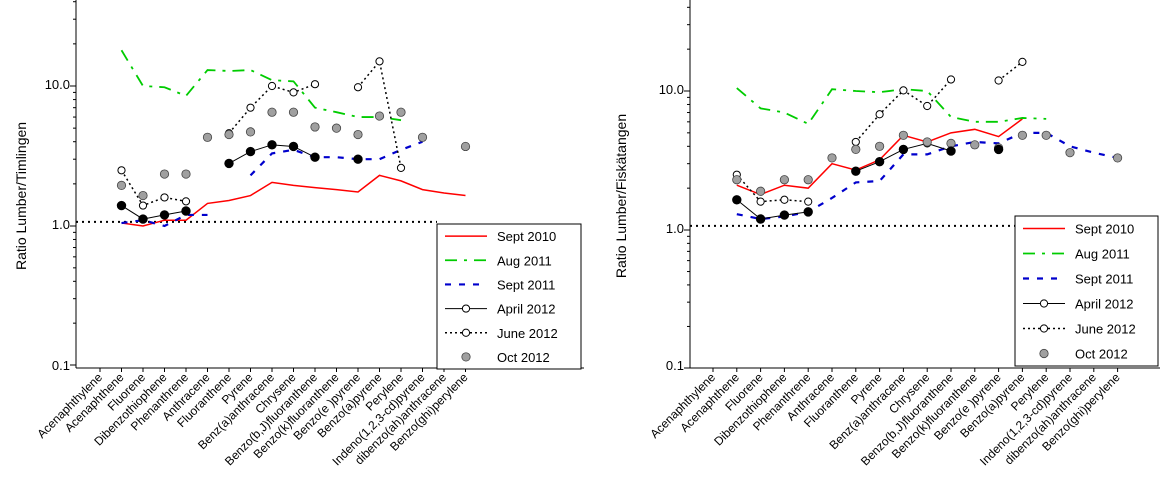 This screenshot has height=481, width=1162. I want to click on legend-box, so click(509, 296).